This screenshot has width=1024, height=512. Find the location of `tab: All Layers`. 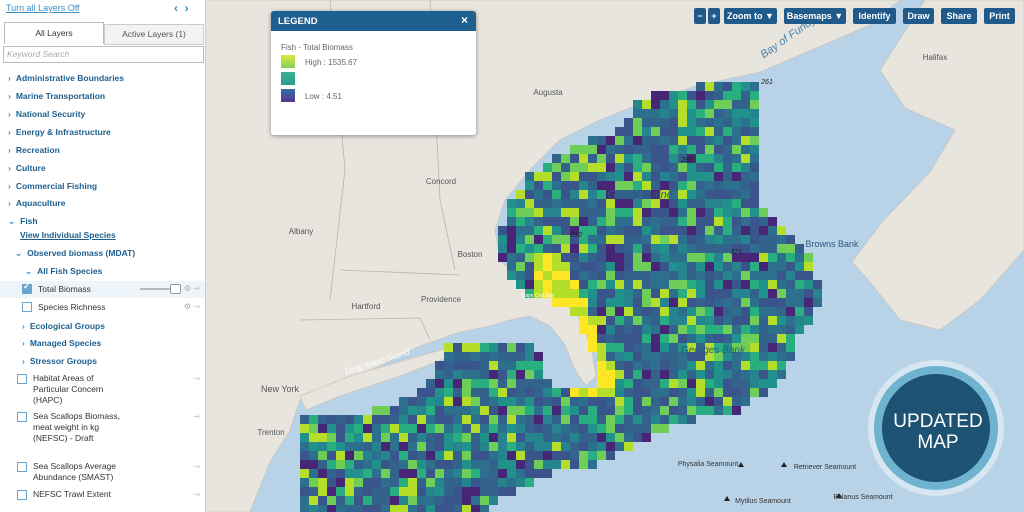

tab: All Layers is located at coordinates (54, 33).